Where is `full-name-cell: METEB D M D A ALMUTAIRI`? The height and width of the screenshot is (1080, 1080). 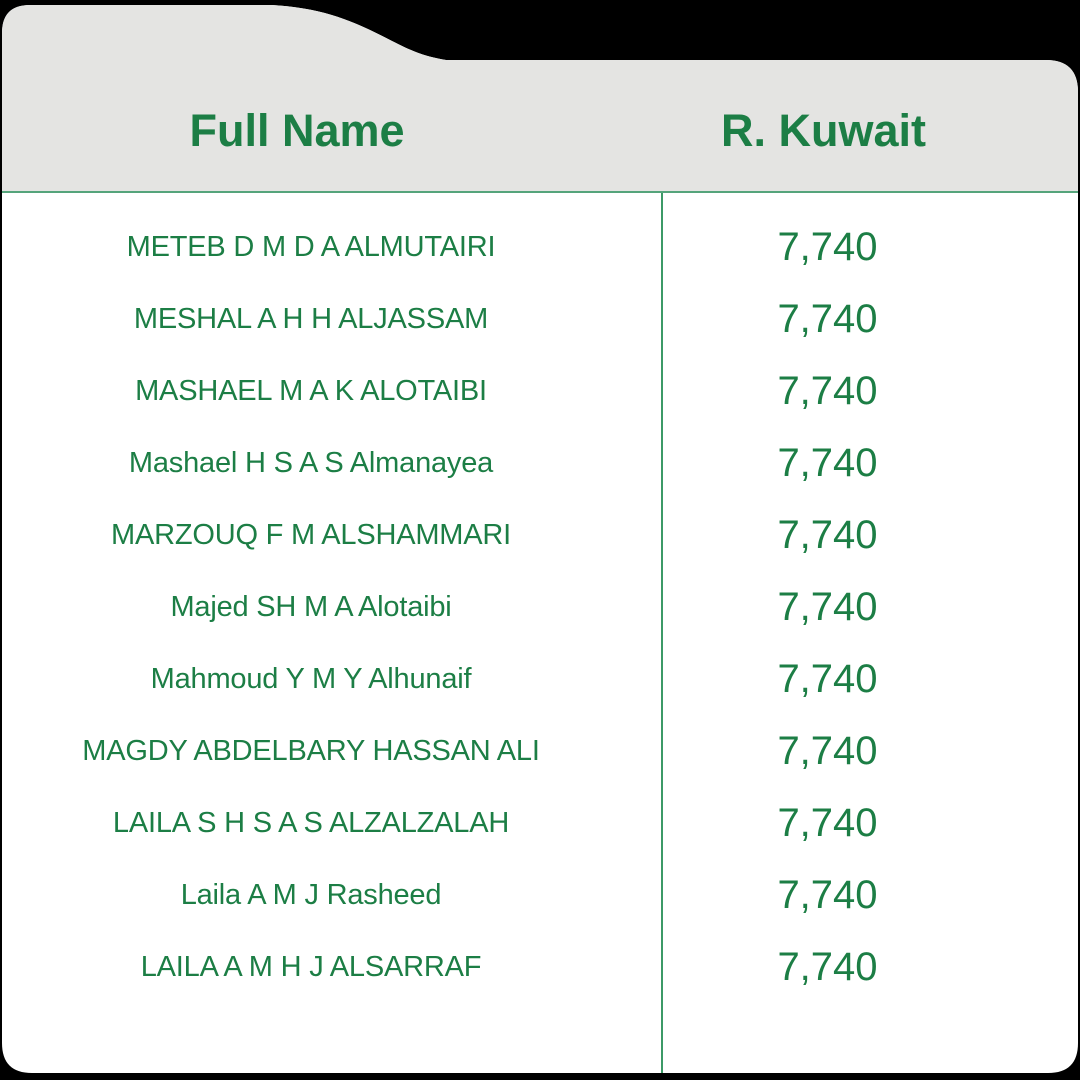 full-name-cell: METEB D M D A ALMUTAIRI is located at coordinates (311, 246).